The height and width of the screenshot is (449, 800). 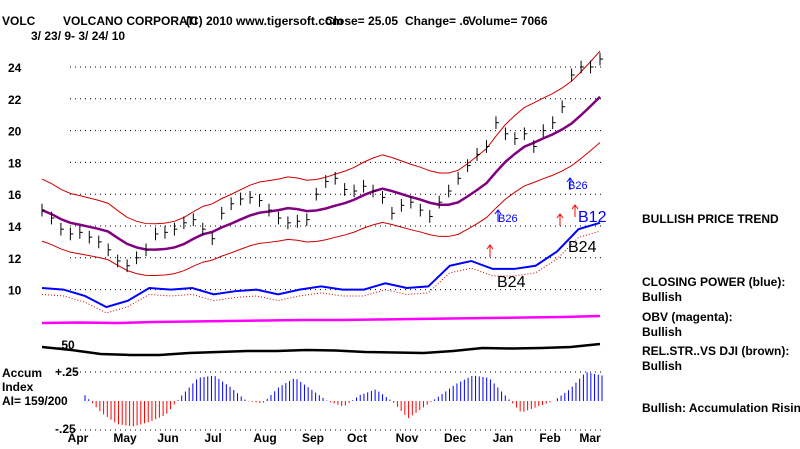 What do you see at coordinates (22, 373) in the screenshot?
I see `accum-label-1: Accum` at bounding box center [22, 373].